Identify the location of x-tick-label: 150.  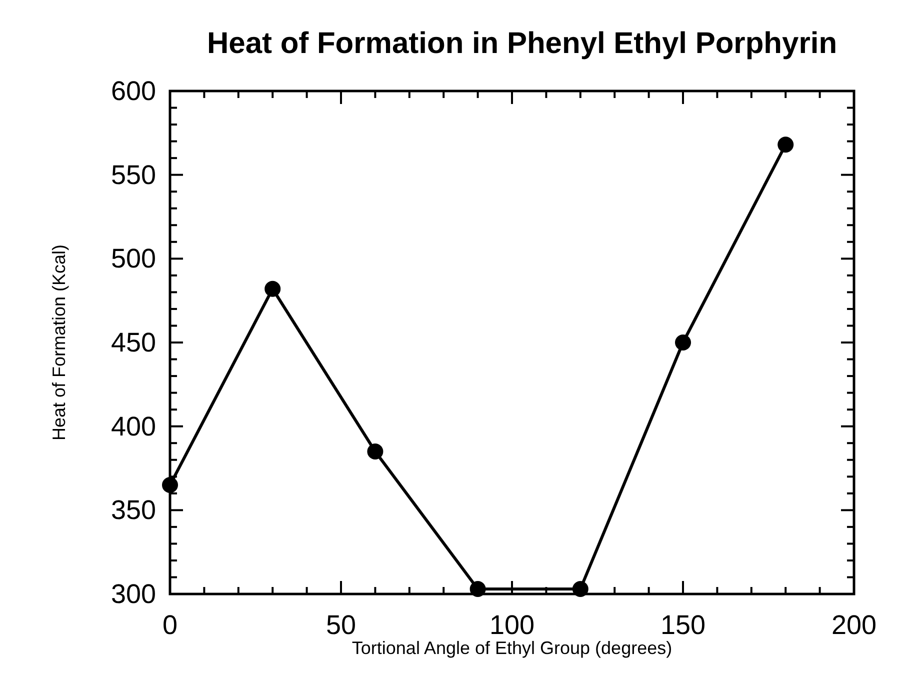
(683, 625).